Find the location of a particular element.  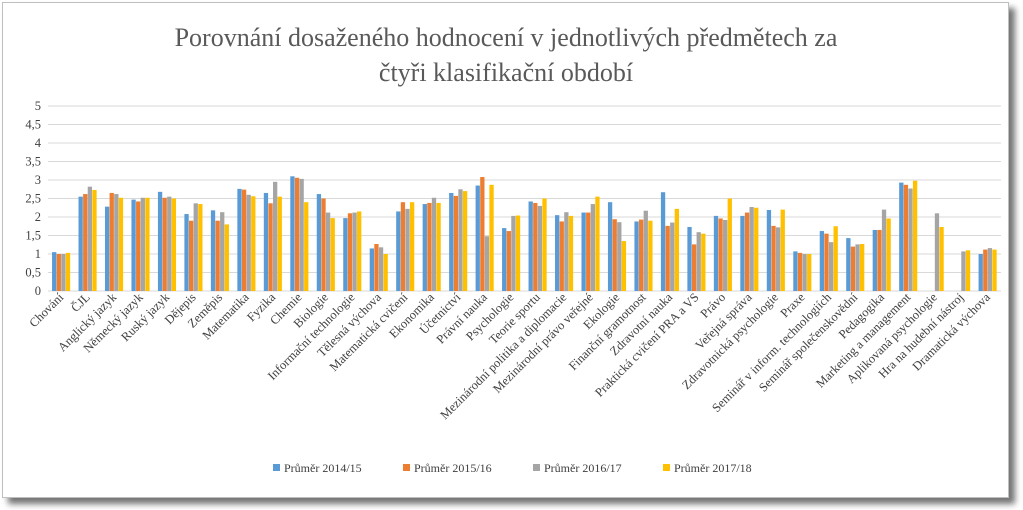

x-tick-label: Chování is located at coordinates (47, 310).